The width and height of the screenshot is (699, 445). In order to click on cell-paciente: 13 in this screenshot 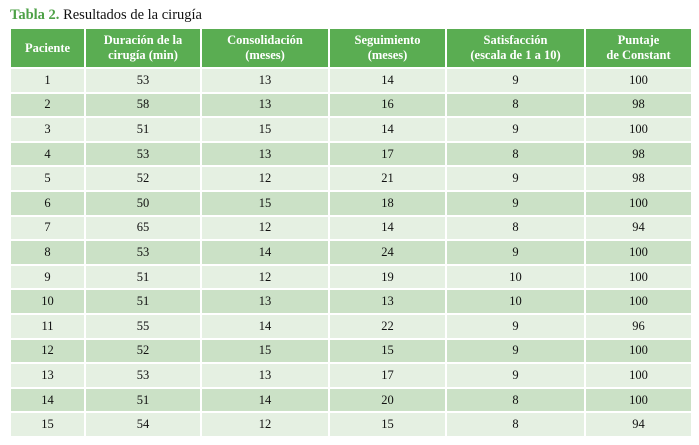, I will do `click(47, 375)`.